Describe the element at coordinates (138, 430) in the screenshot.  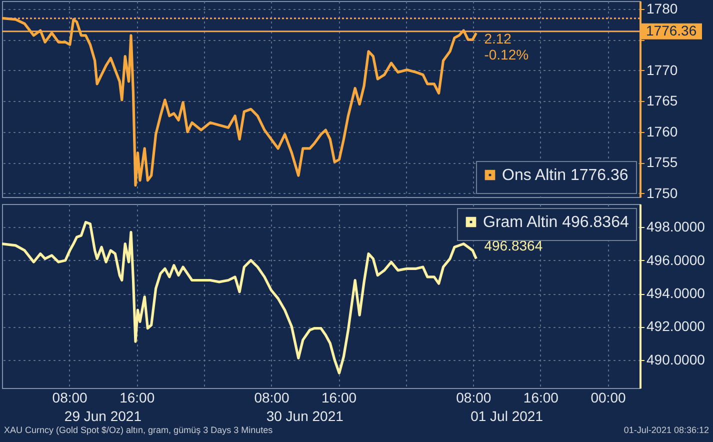
I see `text: XAU Curncy (Gold Spot $/Oz) altın, gram, gümüş 3 Days 3 Minutes` at that location.